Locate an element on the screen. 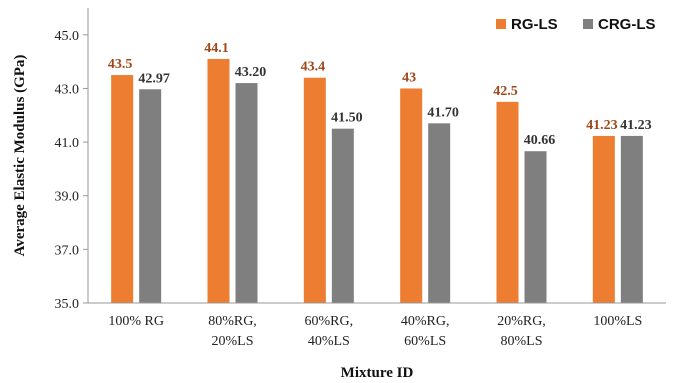 This screenshot has height=383, width=674. legend-label-crg-ls: CRG-LS is located at coordinates (627, 24).